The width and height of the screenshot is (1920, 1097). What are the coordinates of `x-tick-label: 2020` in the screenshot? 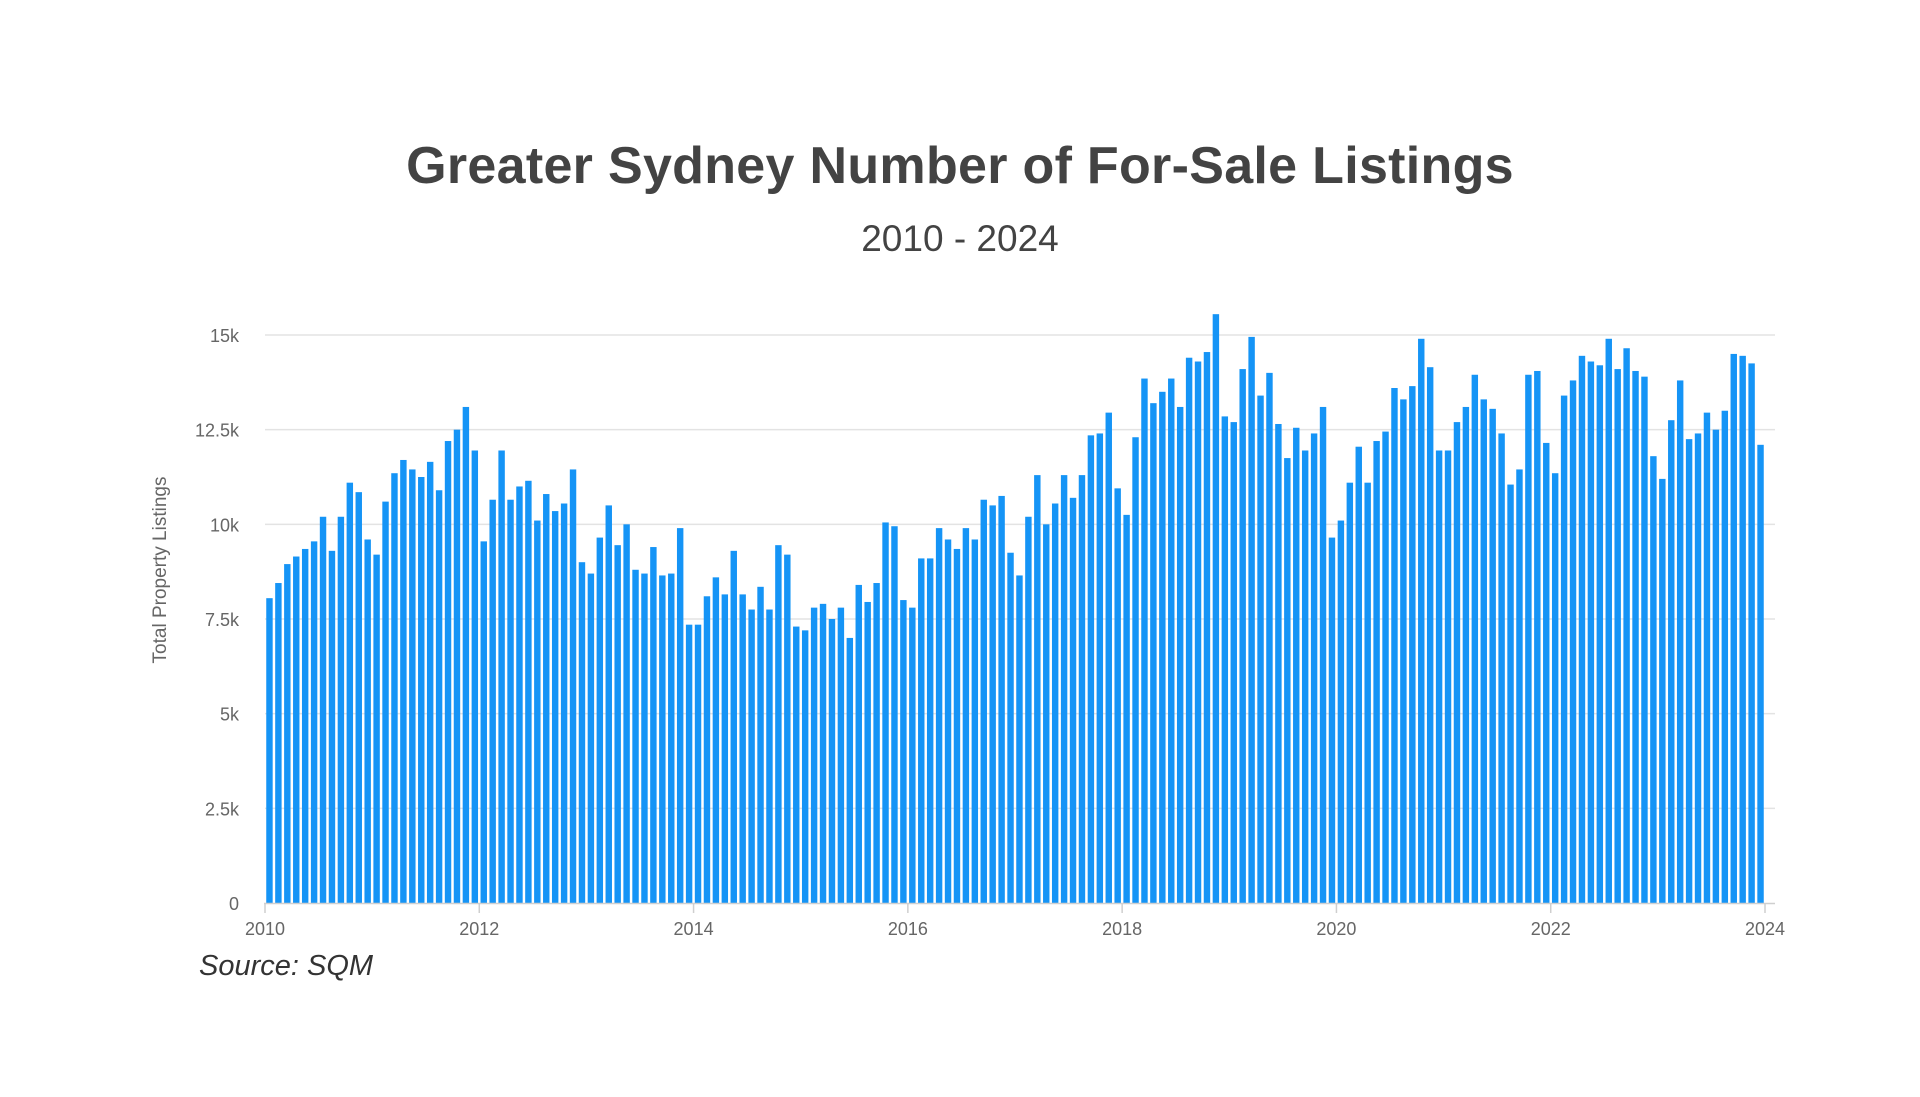 It's located at (1336, 929).